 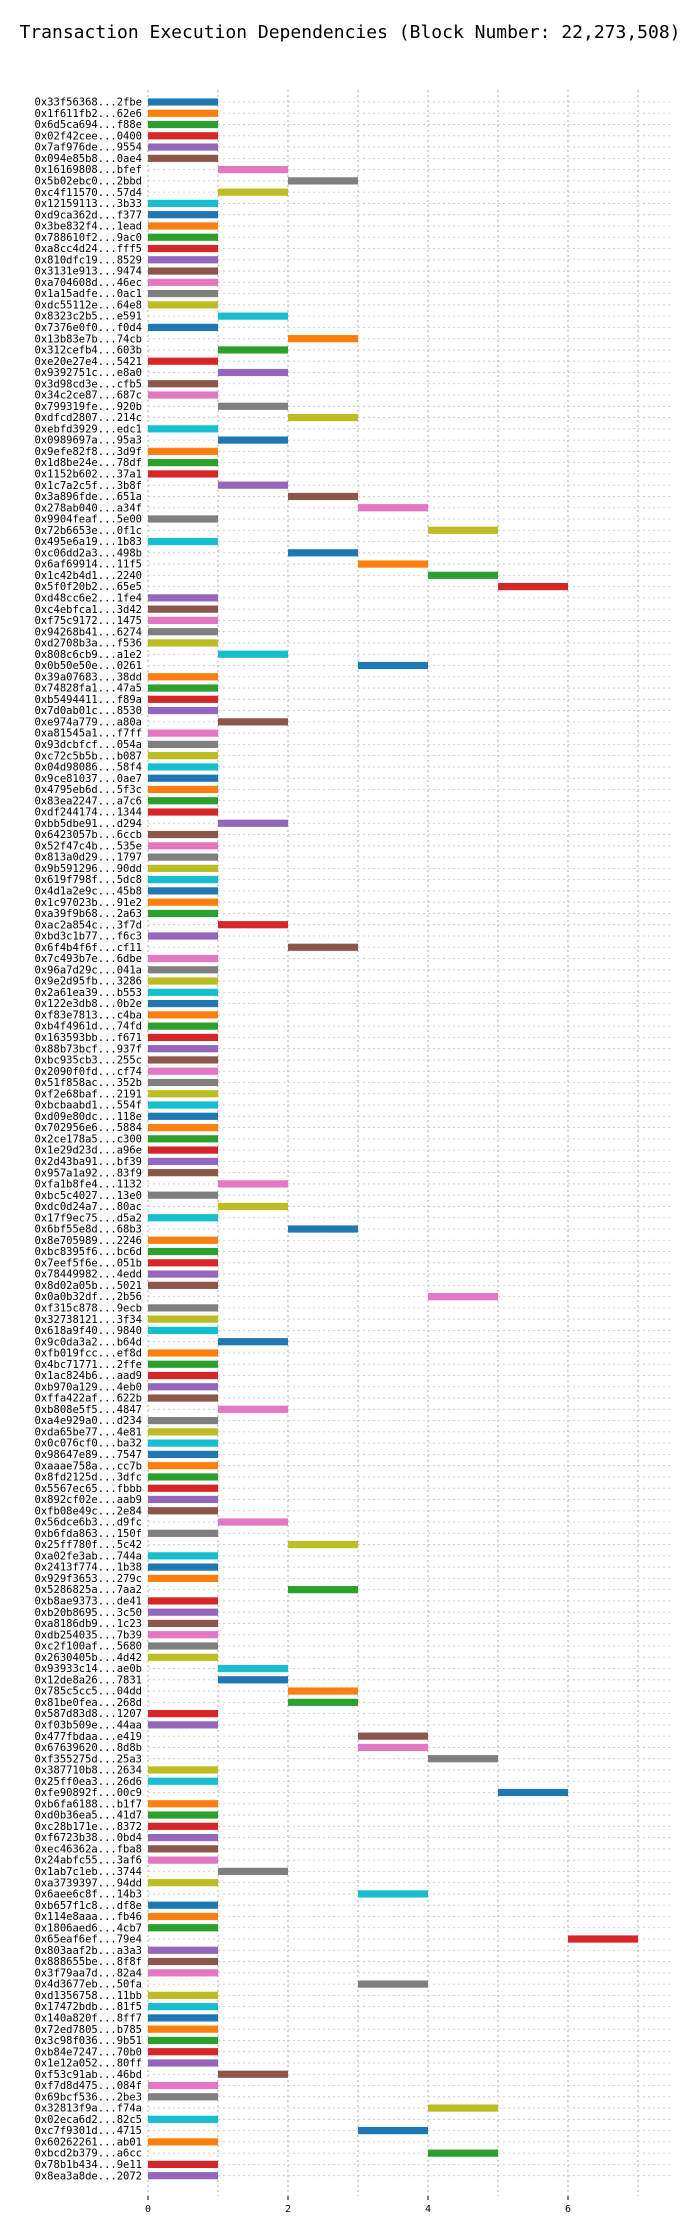 What do you see at coordinates (88, 1421) in the screenshot?
I see `tx-hash-label: 0xa4e929a0...d234` at bounding box center [88, 1421].